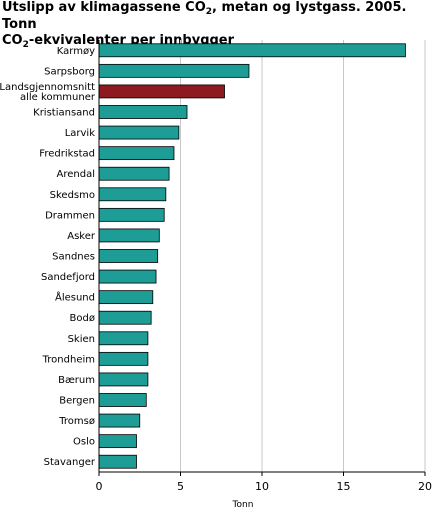  I want to click on category-label: Stavanger, so click(70, 462).